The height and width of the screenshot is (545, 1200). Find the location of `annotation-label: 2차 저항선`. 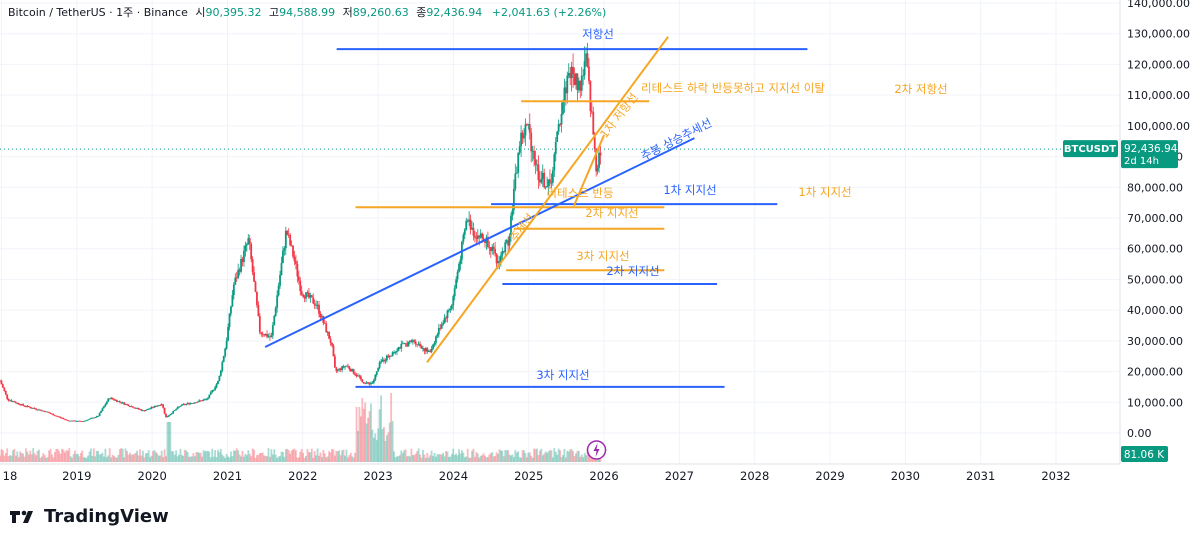

annotation-label: 2차 저항선 is located at coordinates (920, 89).